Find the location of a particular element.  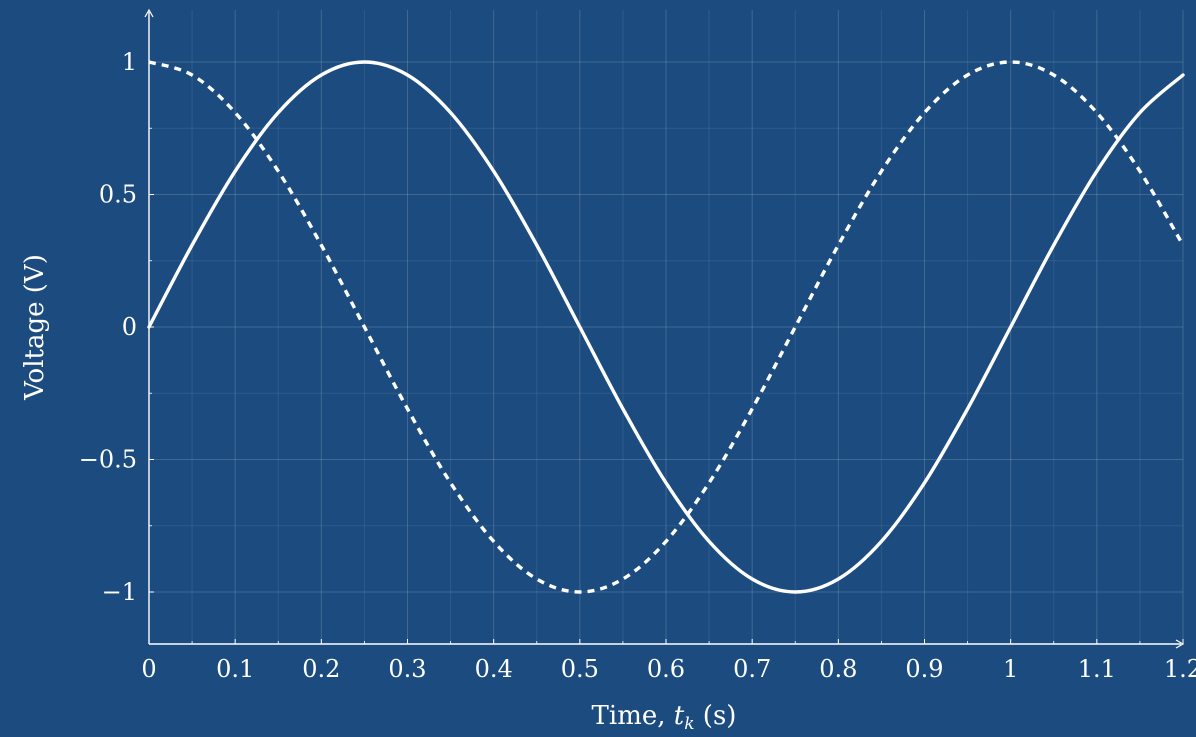

y-tick-label: −0.5 is located at coordinates (108, 460).